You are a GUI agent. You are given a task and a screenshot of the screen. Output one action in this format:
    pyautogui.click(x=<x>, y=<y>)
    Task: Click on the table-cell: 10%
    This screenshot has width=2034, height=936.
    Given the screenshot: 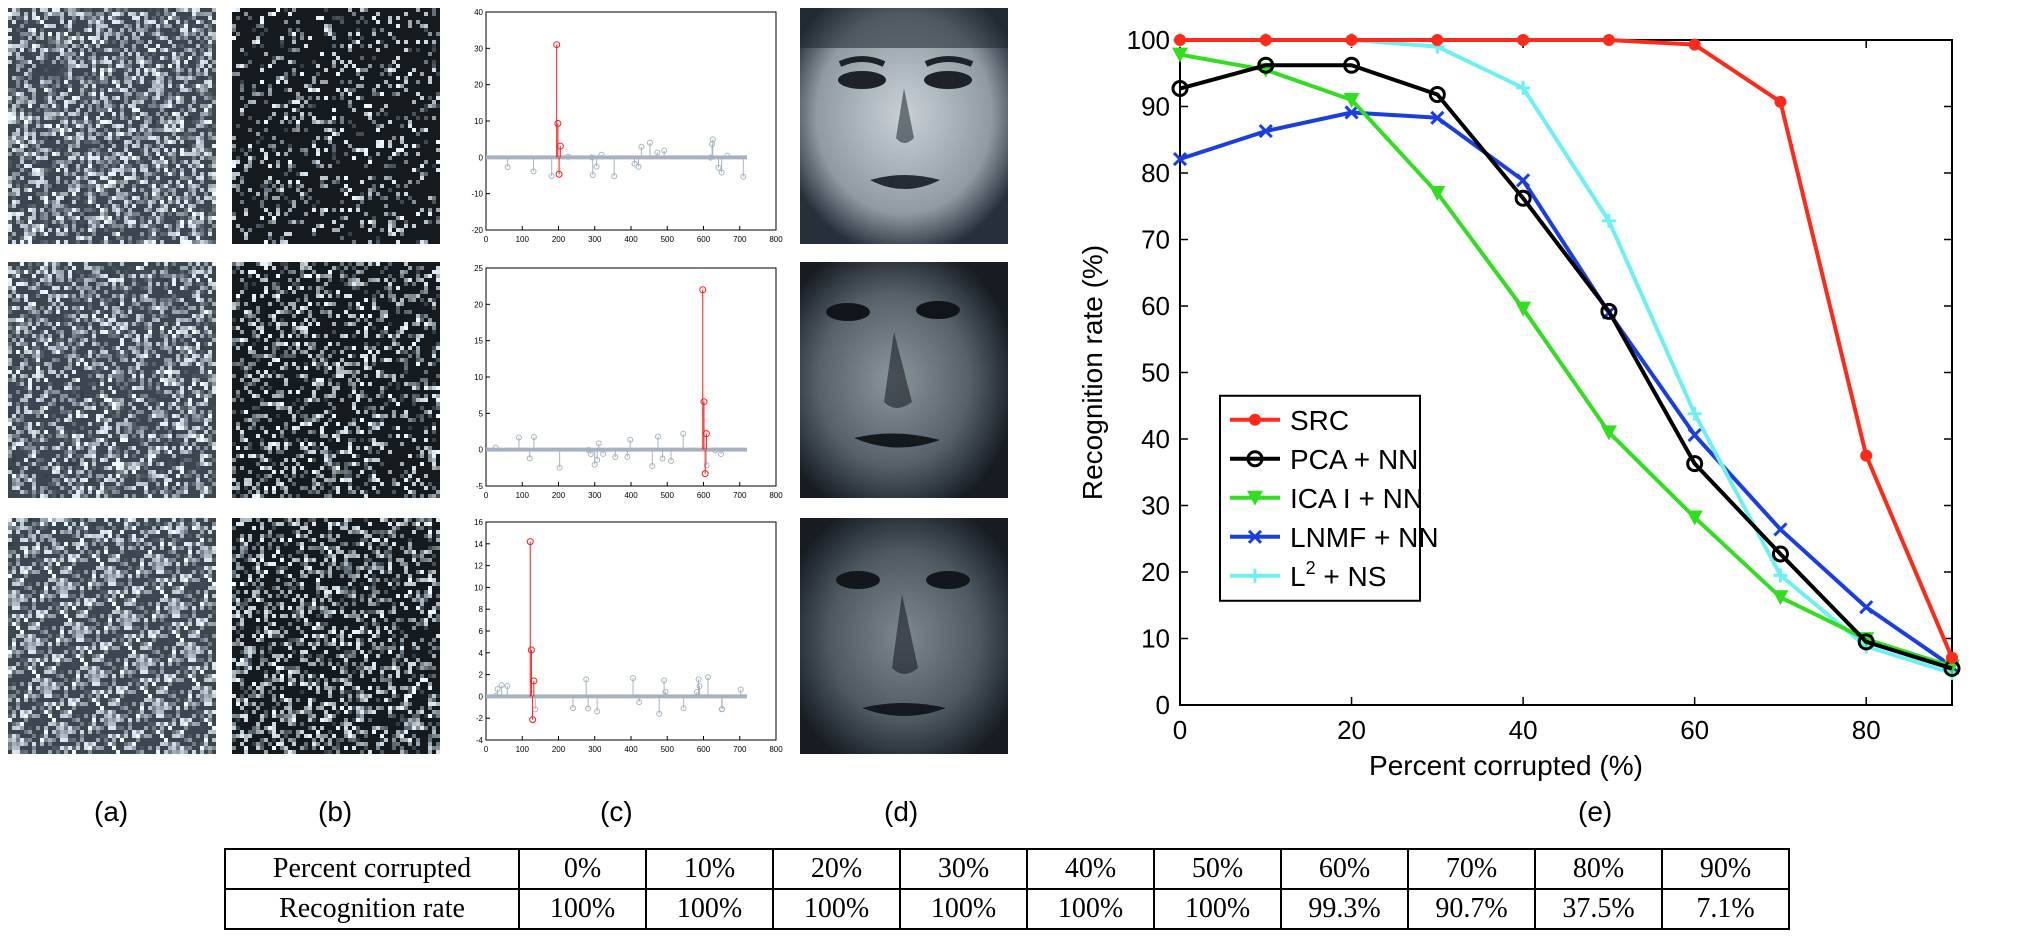 What is the action you would take?
    pyautogui.click(x=709, y=869)
    